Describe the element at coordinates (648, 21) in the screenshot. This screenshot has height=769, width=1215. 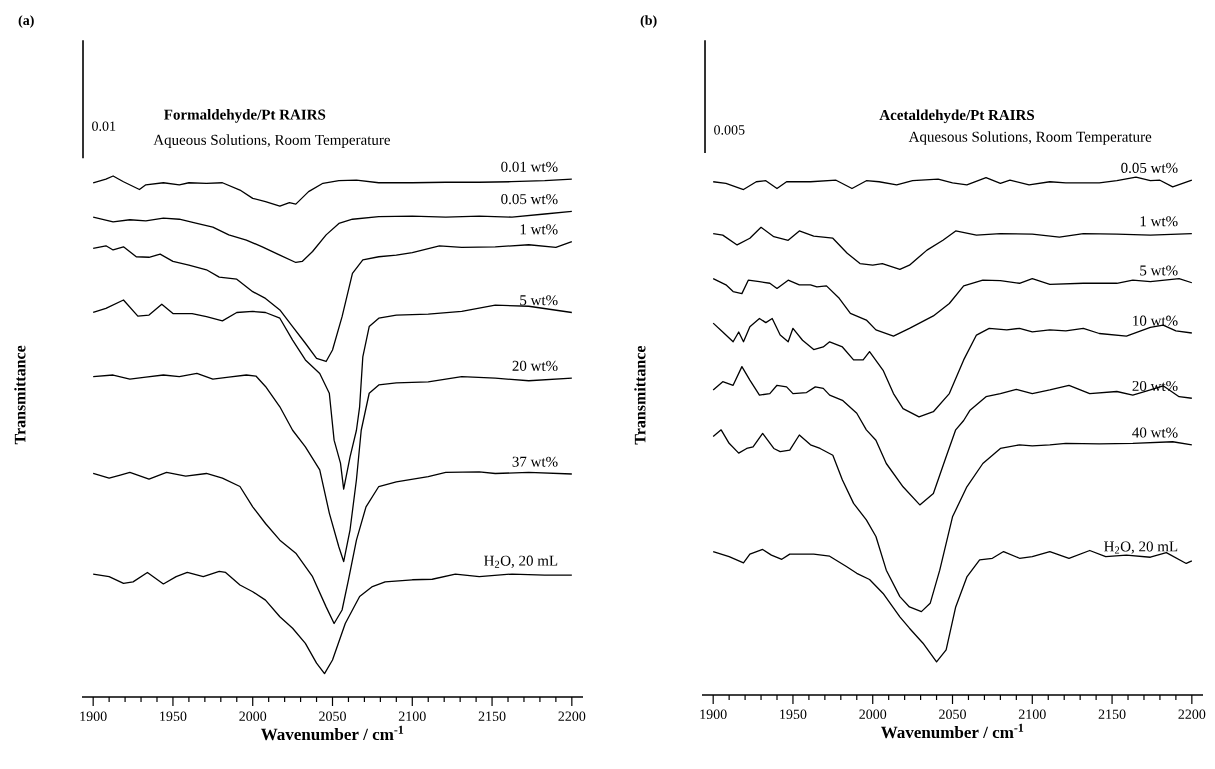
I see `text: (b)` at that location.